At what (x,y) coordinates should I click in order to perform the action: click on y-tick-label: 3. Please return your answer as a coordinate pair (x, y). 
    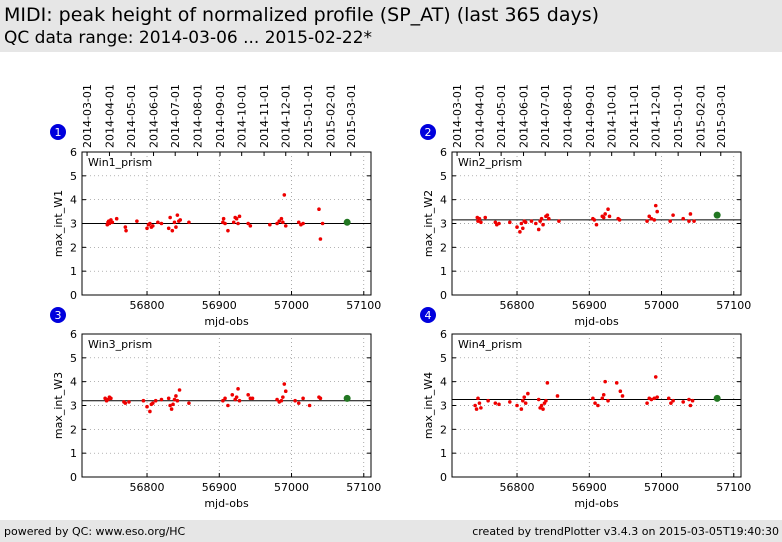
    Looking at the image, I should click on (443, 406).